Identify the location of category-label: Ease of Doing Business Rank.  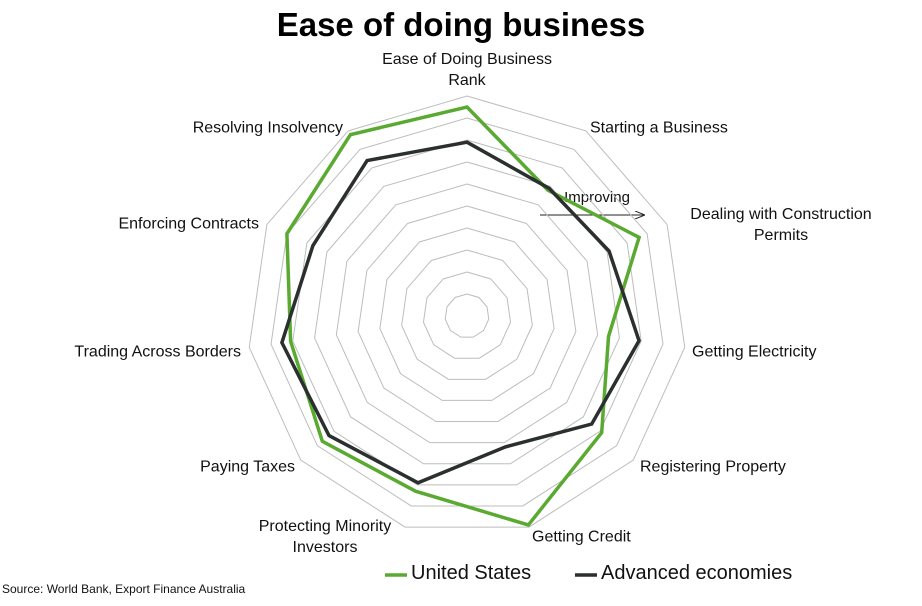
(467, 70).